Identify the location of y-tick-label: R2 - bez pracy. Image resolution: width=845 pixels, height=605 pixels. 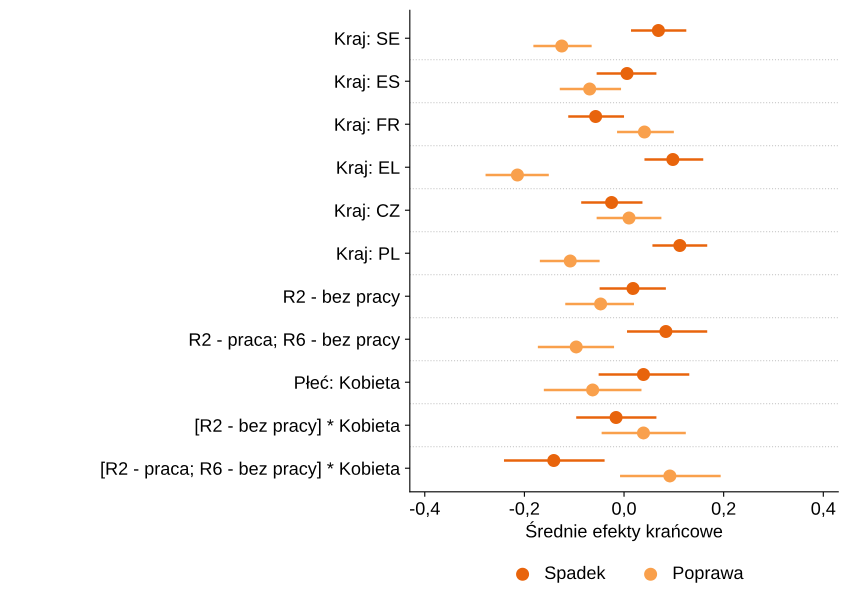
(342, 298).